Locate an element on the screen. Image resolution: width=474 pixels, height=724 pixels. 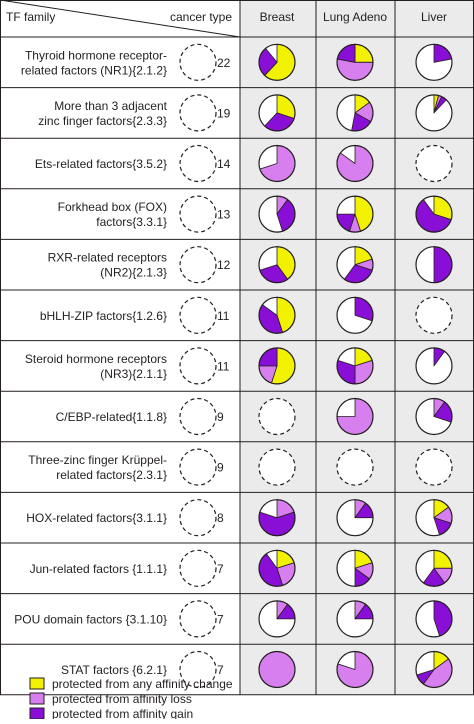
table-row: POU domain factors {3.1.10} 7 is located at coordinates (233, 619).